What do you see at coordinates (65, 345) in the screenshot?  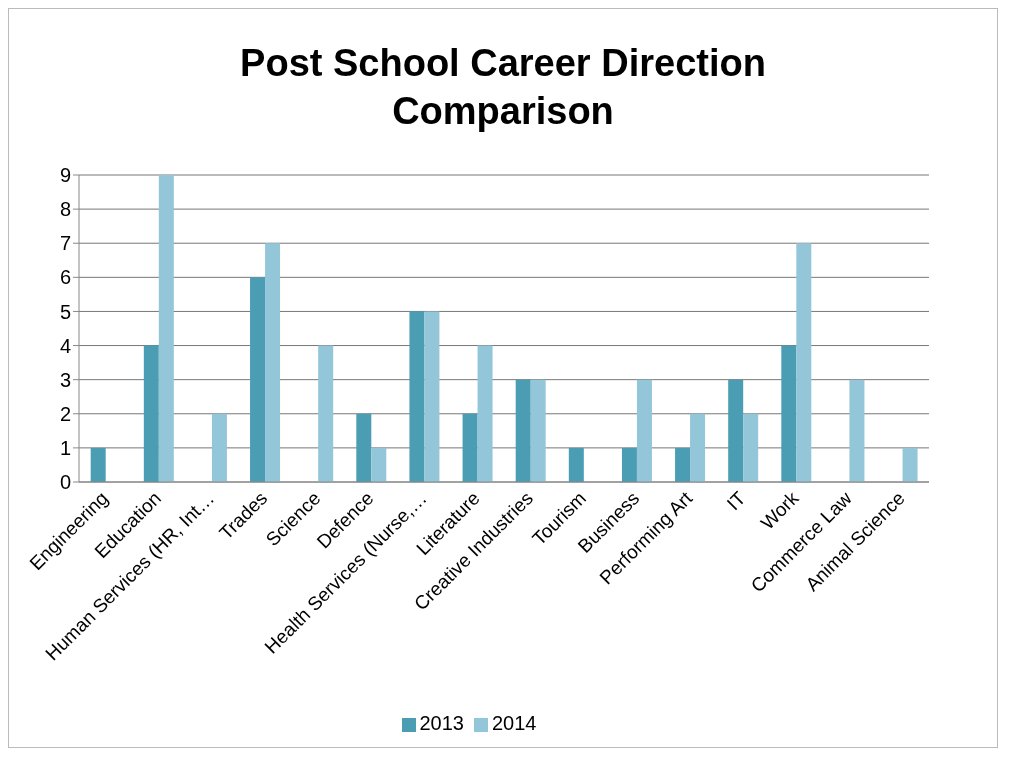 I see `y-tick-label: 4` at bounding box center [65, 345].